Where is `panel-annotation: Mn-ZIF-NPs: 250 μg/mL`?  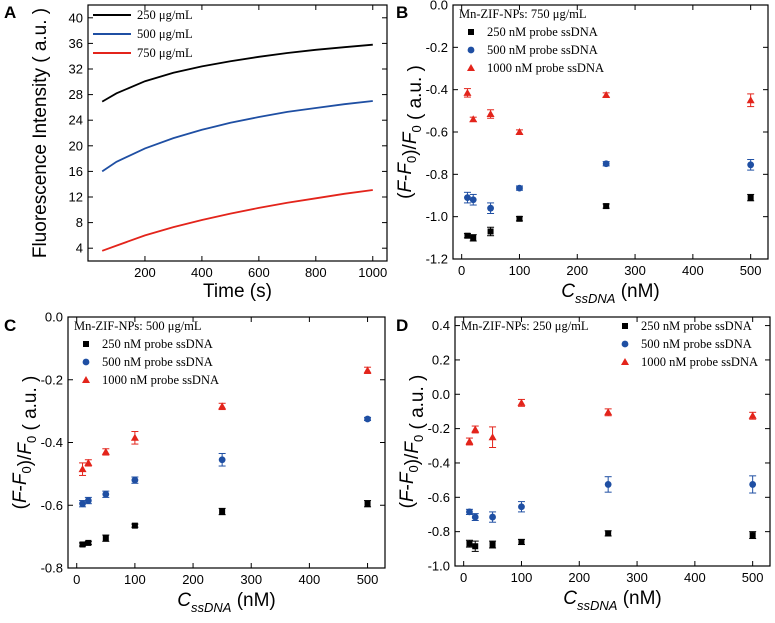 panel-annotation: Mn-ZIF-NPs: 250 μg/mL is located at coordinates (525, 326).